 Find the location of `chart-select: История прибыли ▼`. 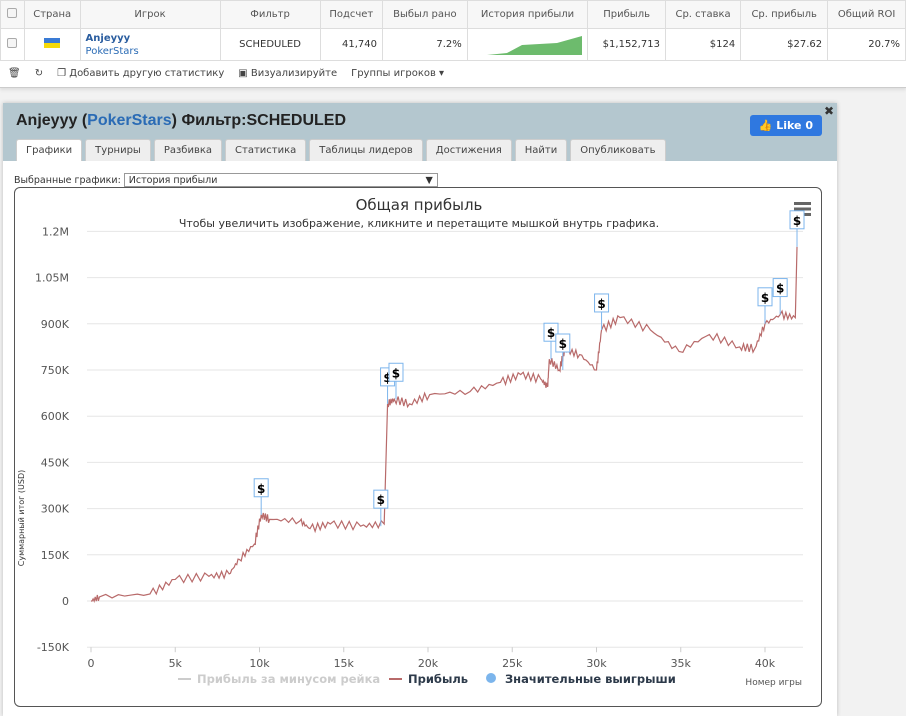

chart-select: История прибыли ▼ is located at coordinates (280, 180).